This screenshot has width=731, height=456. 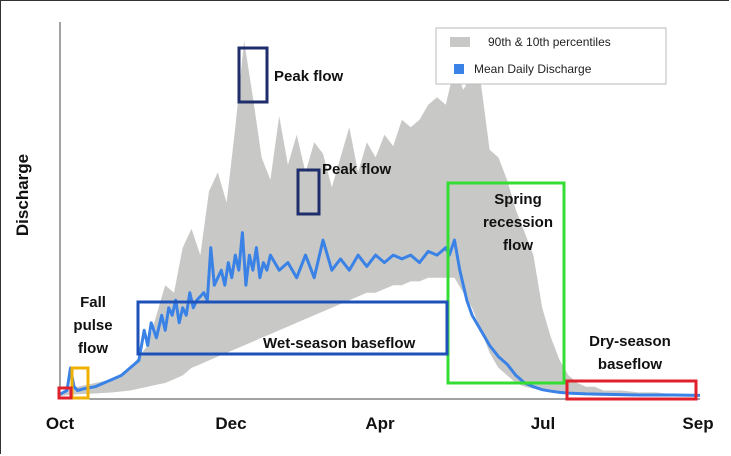 I want to click on annotation-fall-line-1: Fall, so click(x=93, y=302).